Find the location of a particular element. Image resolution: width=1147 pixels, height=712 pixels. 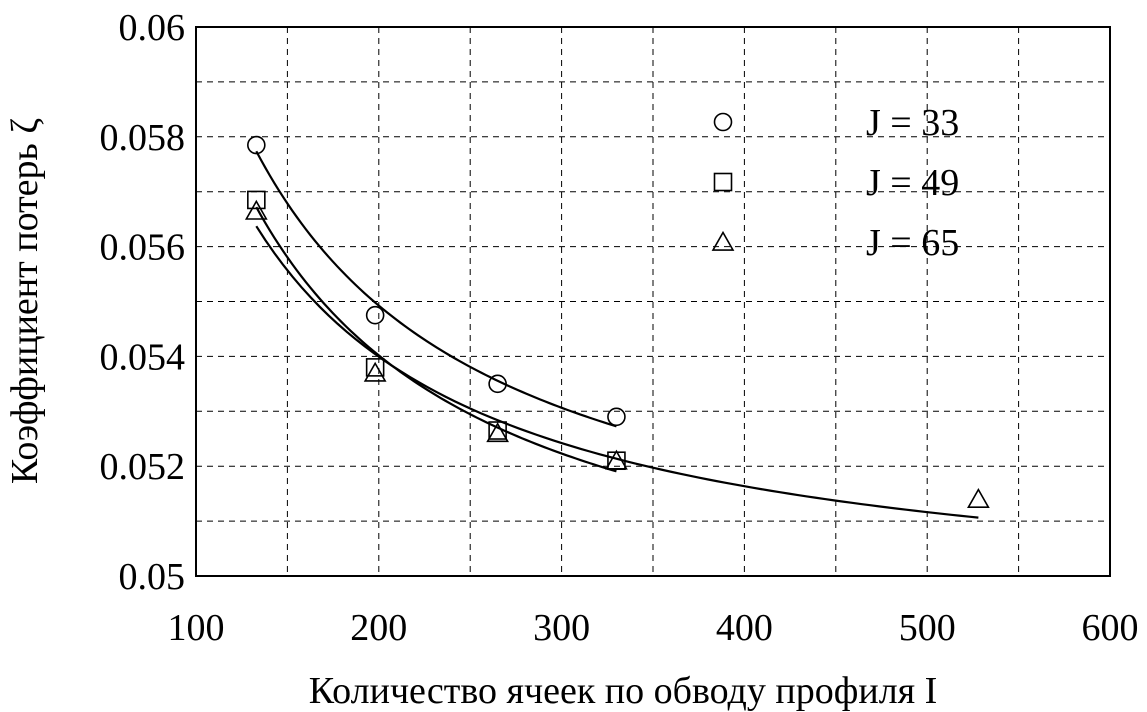

legend-marker-square is located at coordinates (723, 182).